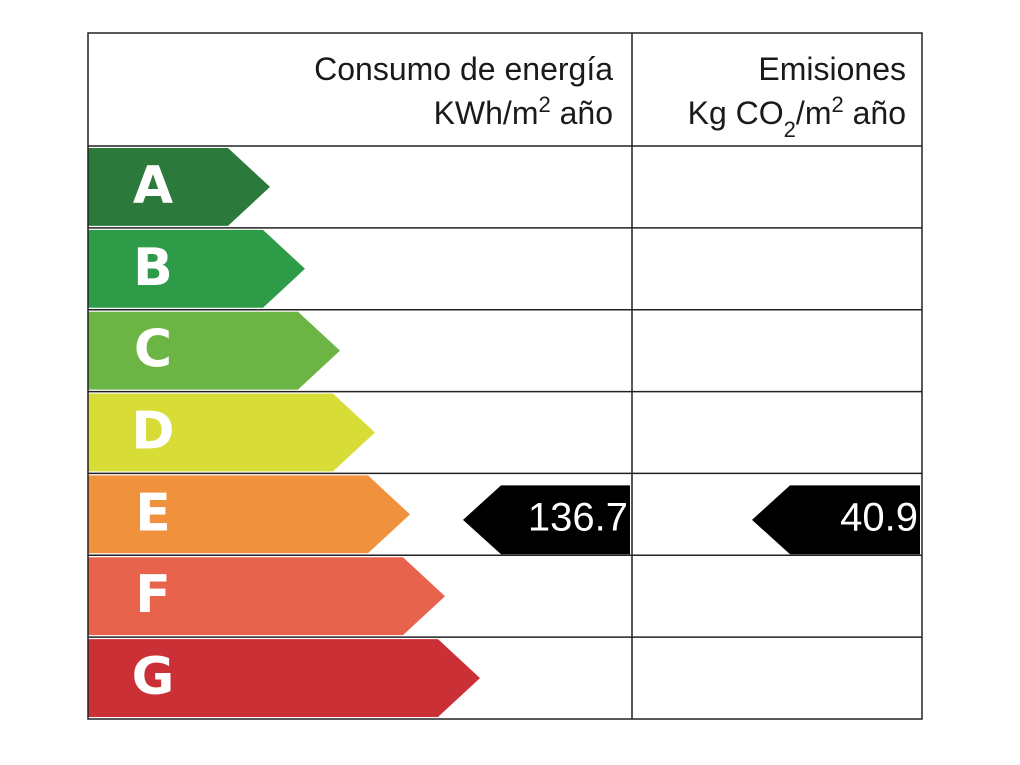 This screenshot has width=1020, height=765. I want to click on unit-sub: 2, so click(790, 129).